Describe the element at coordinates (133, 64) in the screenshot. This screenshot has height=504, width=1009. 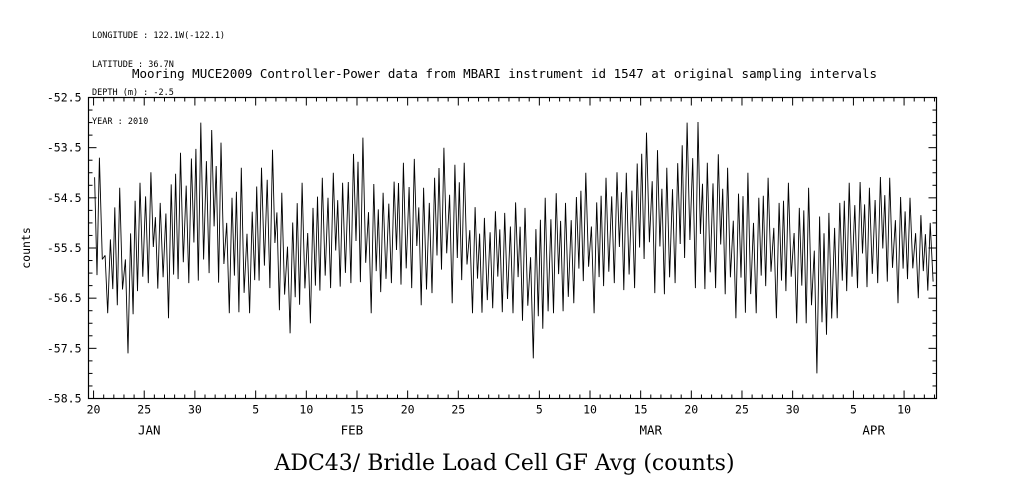
I see `metadata-latitude: LATITUDE : 36.7N` at that location.